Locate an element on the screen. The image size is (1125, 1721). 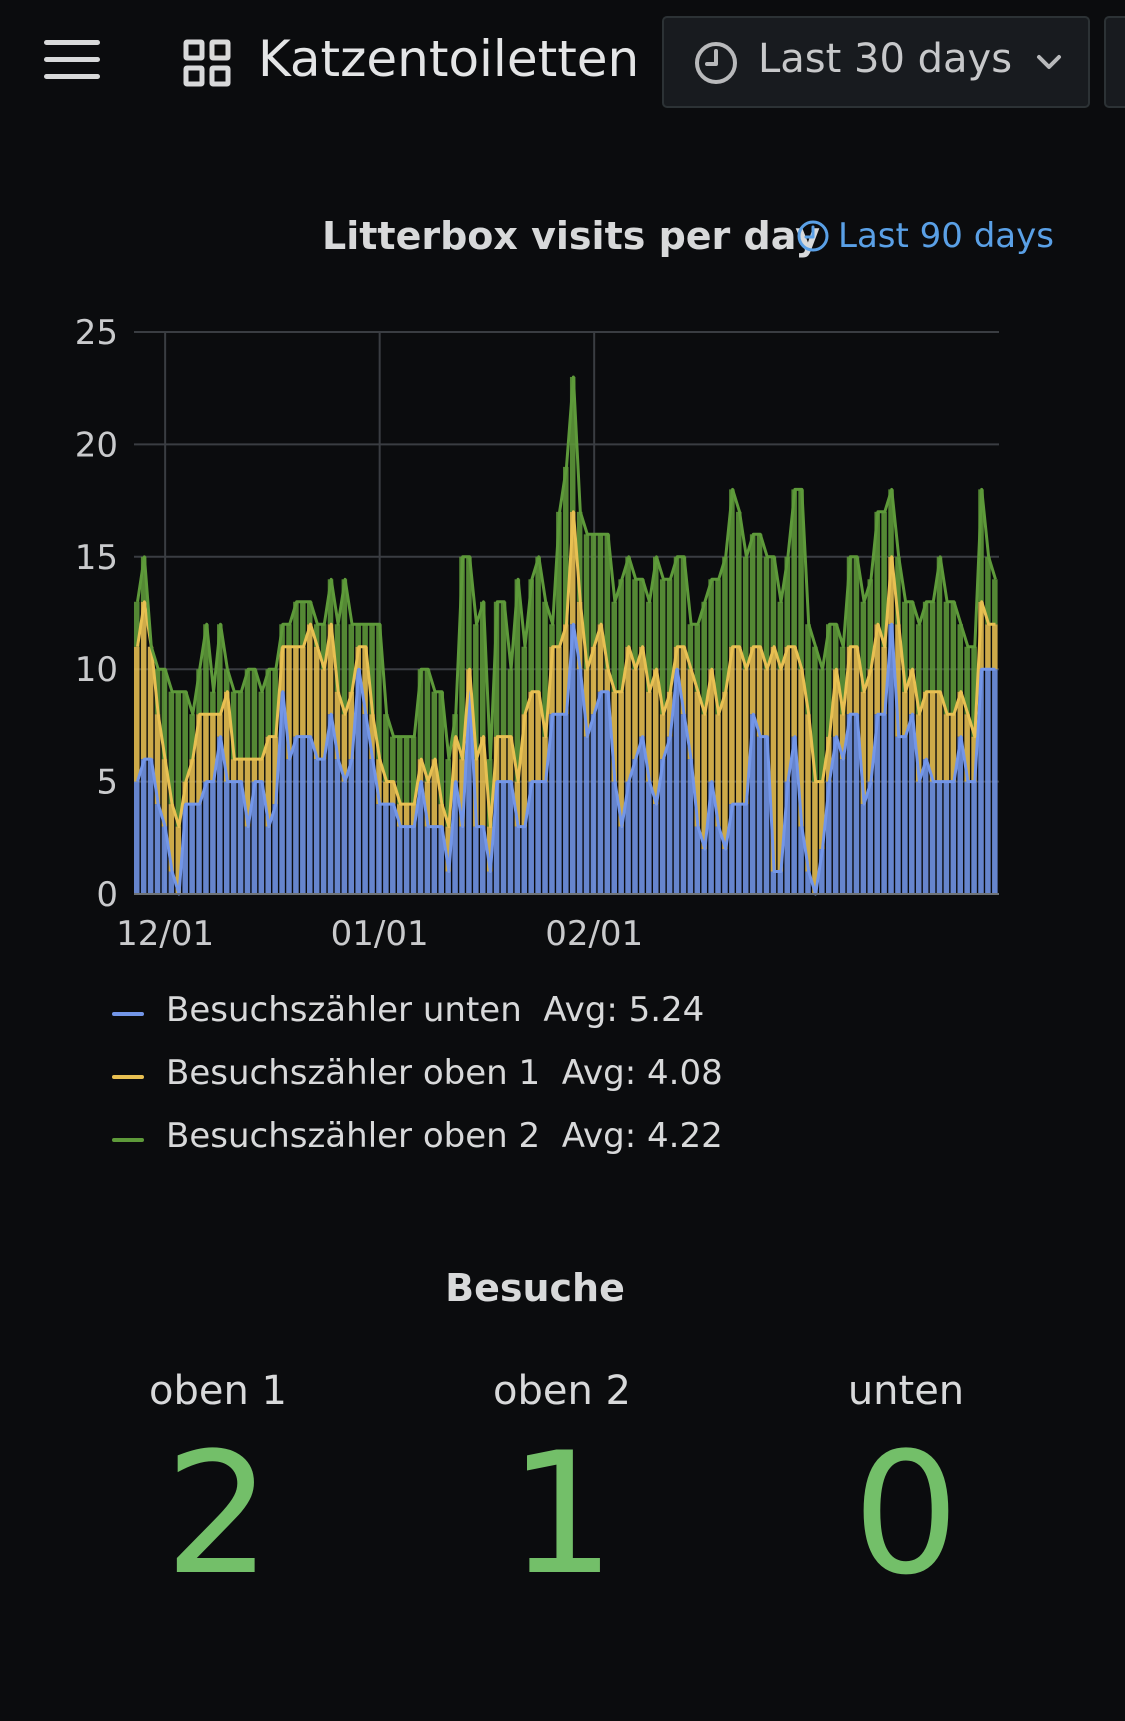
stat-panel-title: Besuche is located at coordinates (535, 1288).